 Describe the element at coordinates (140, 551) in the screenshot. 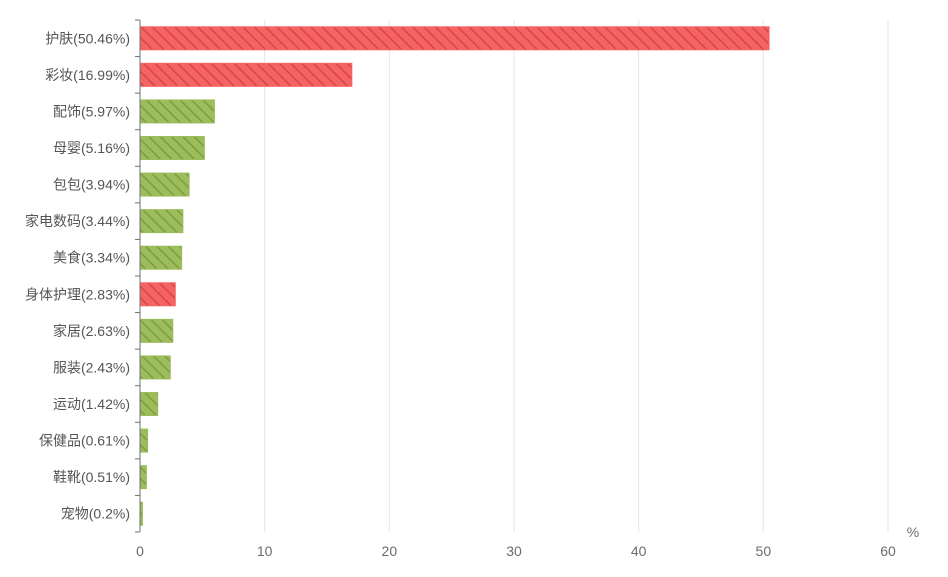

I see `x-tick-label: 0` at that location.